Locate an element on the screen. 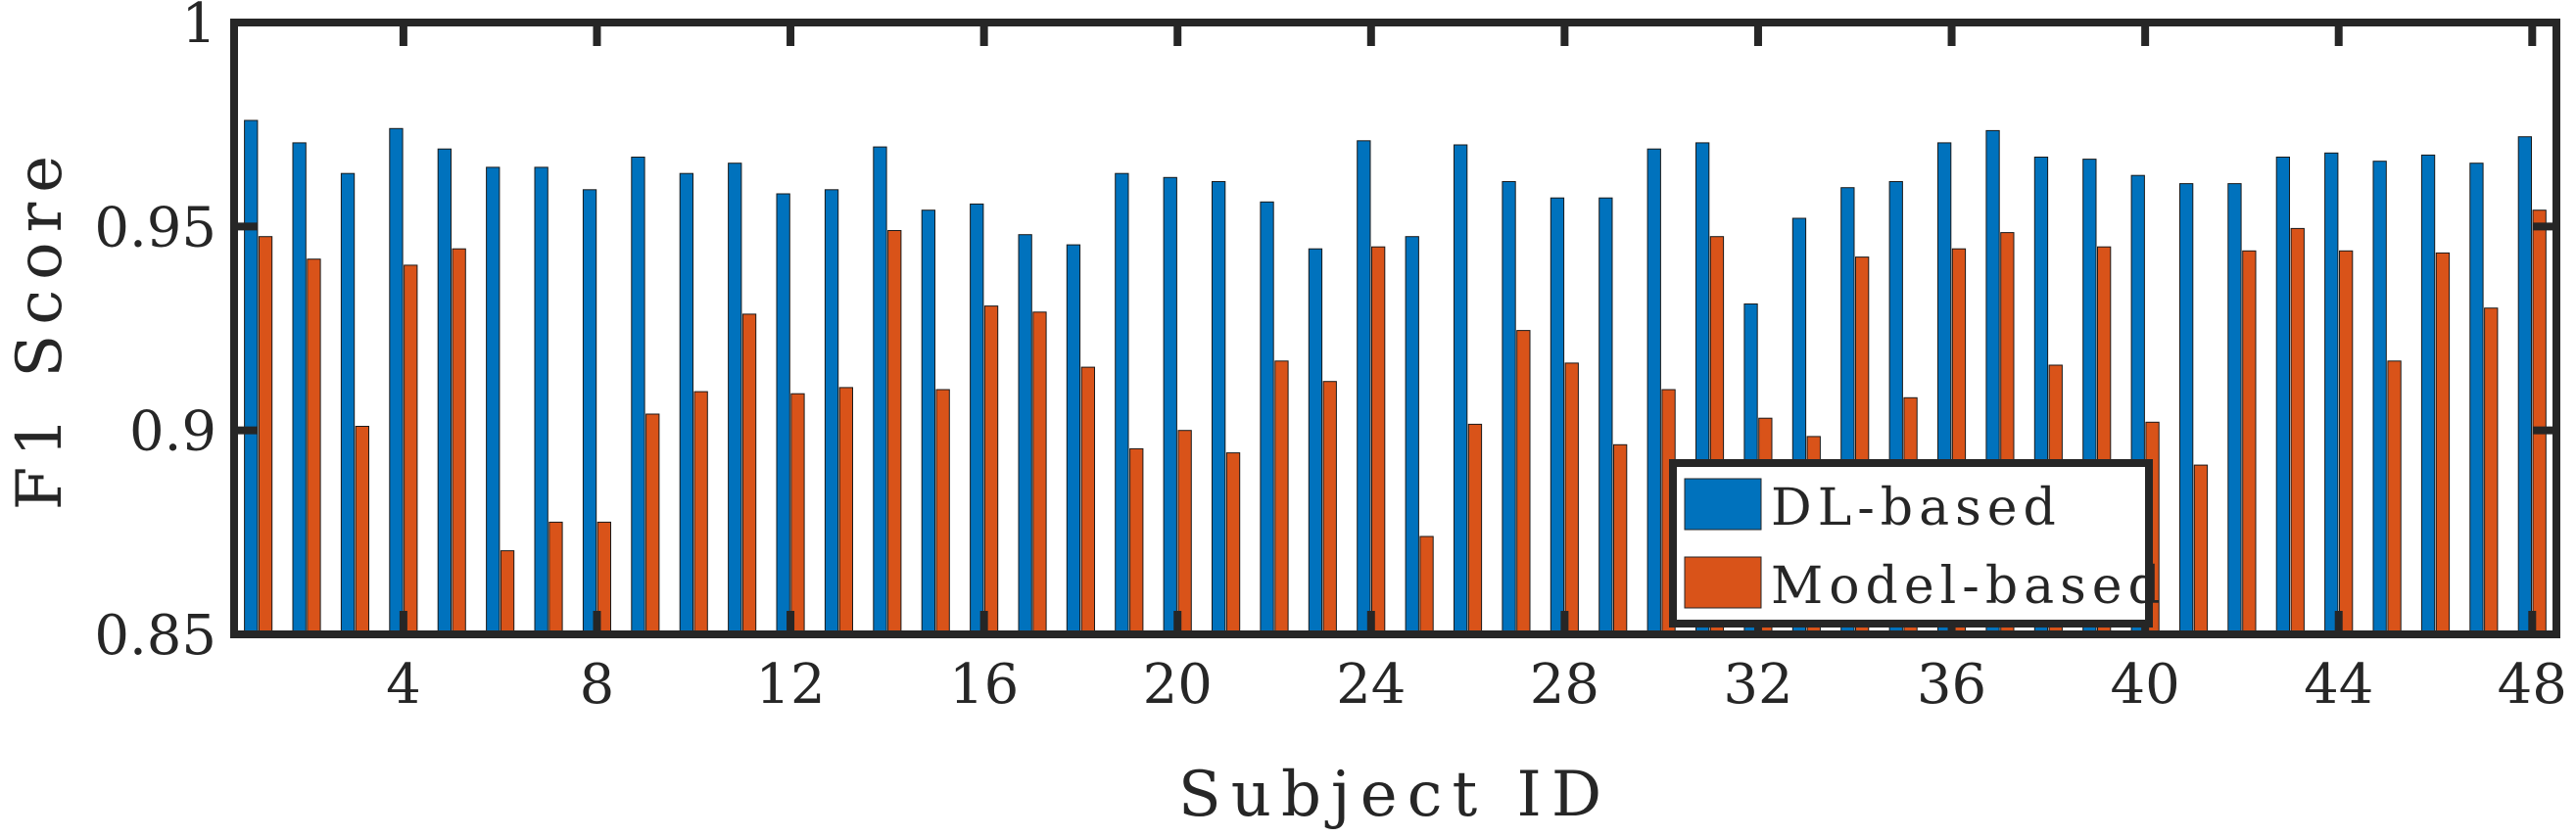  x-tick-label: 12 is located at coordinates (790, 685).